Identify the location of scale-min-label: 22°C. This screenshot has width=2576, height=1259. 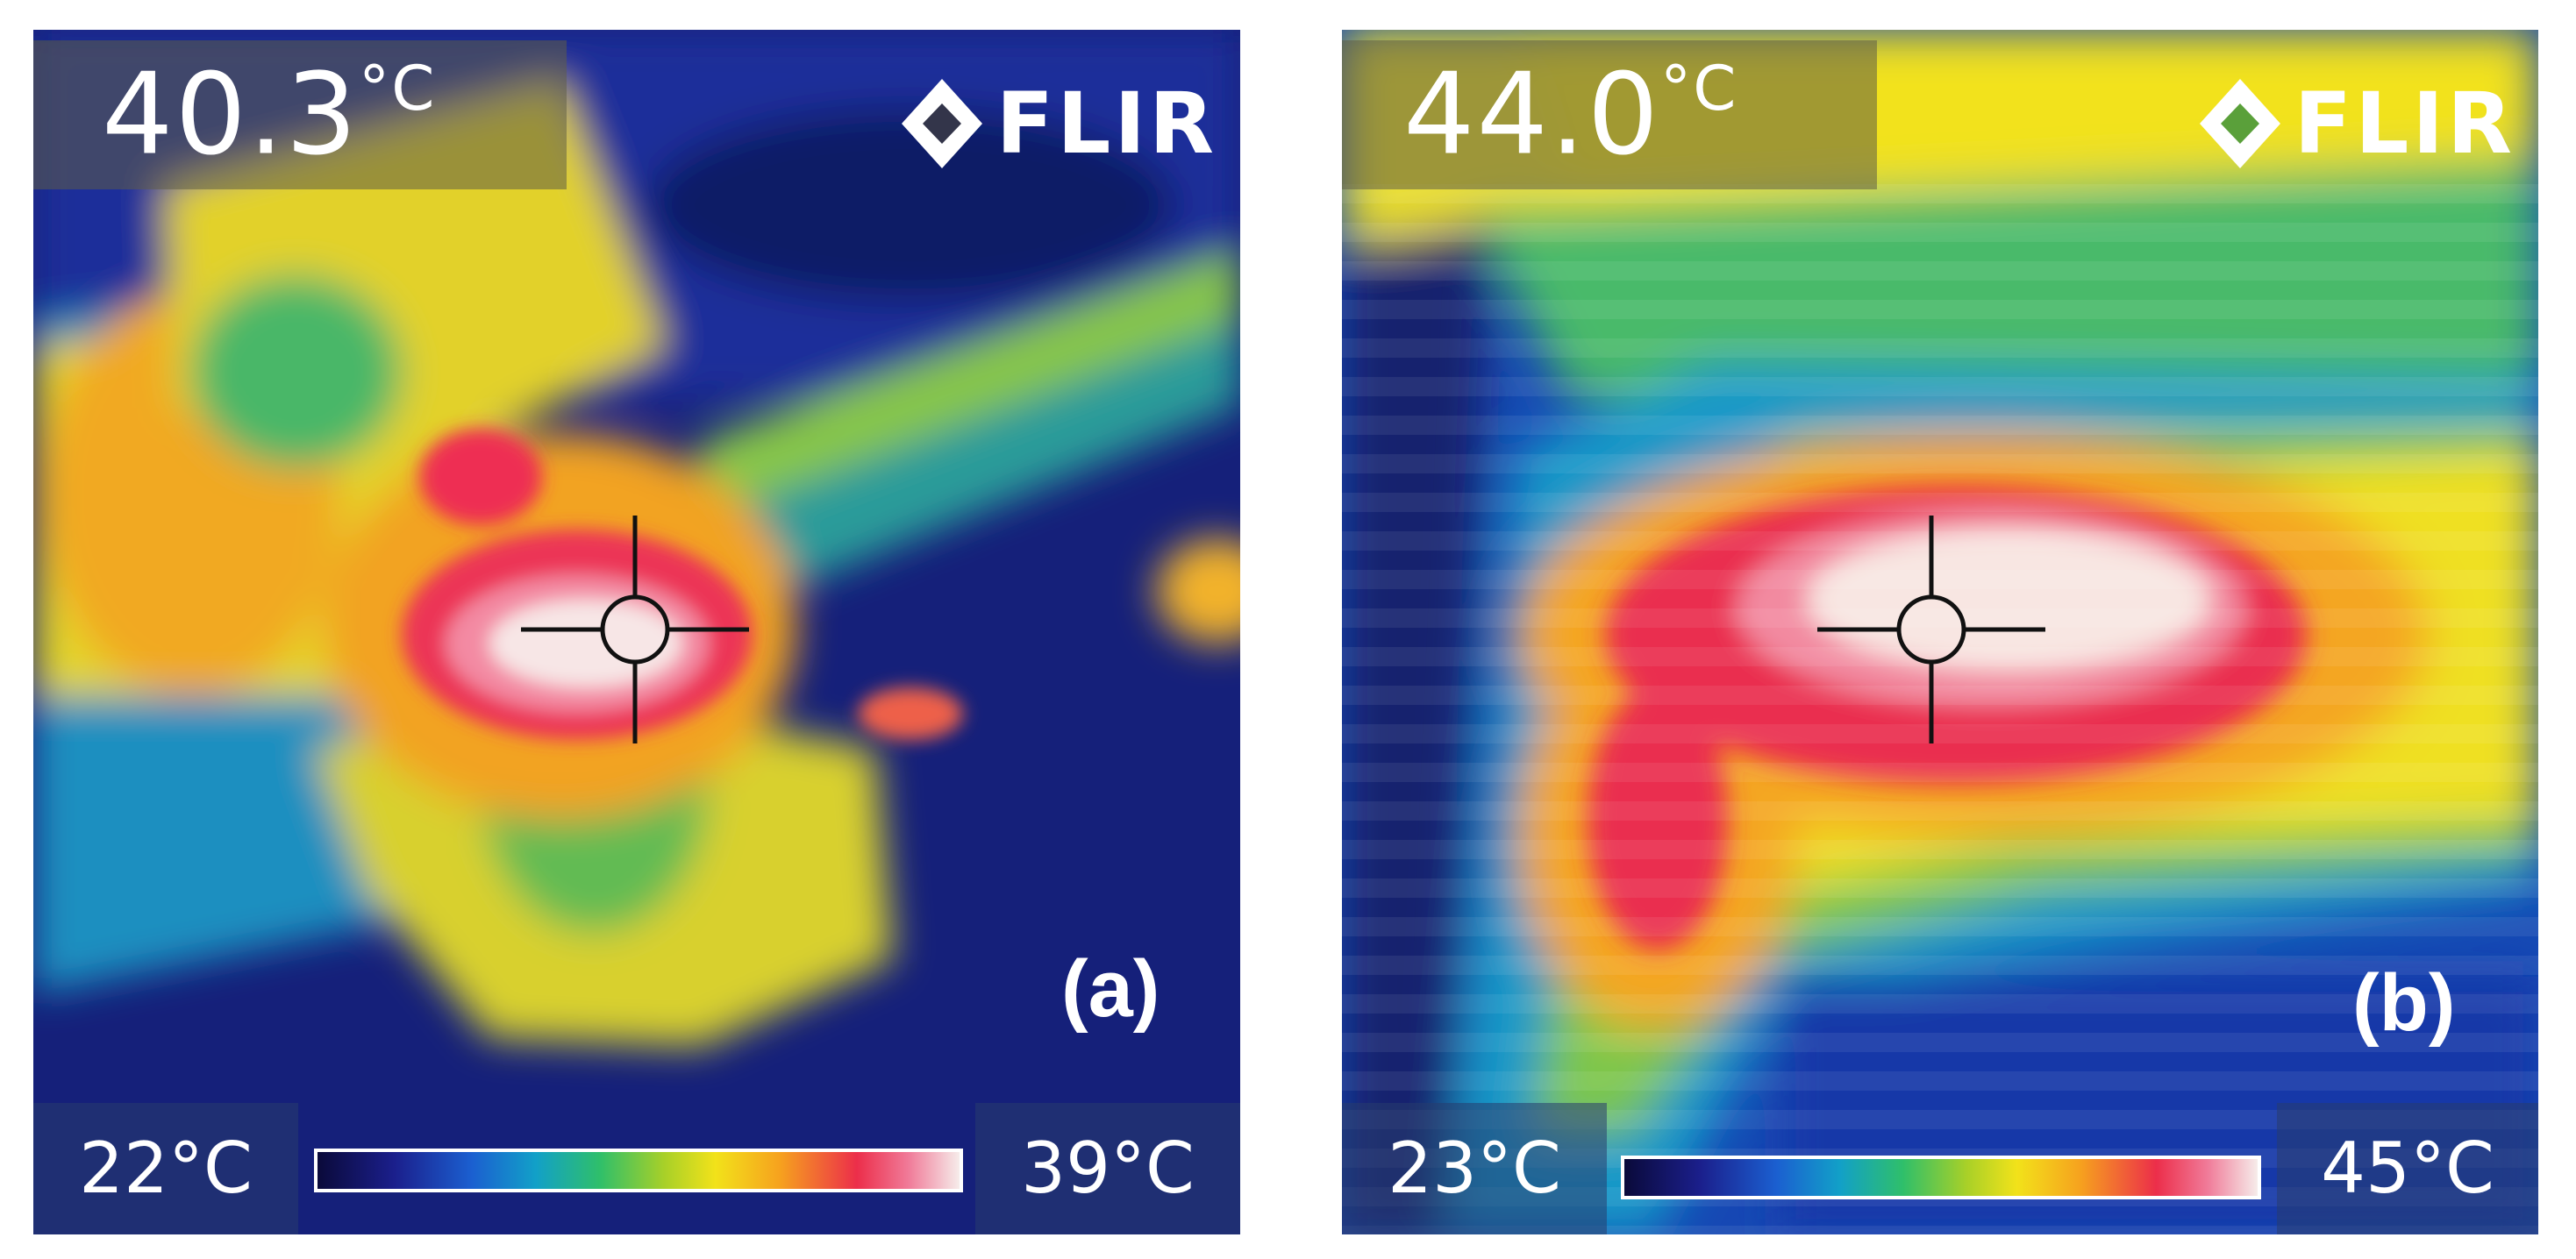
(166, 1168).